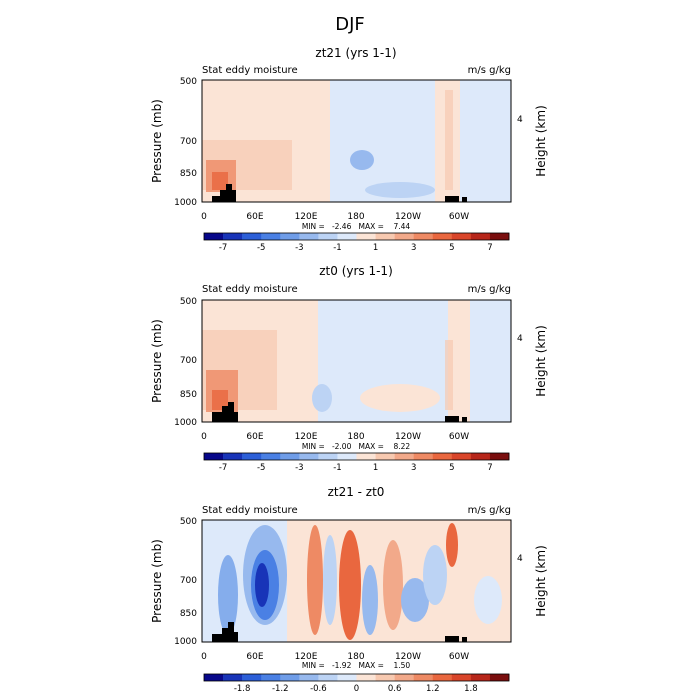 The image size is (700, 700). Describe the element at coordinates (356, 446) in the screenshot. I see `panel-2-stats: MIN = -2.00 MAX = 8.22` at that location.